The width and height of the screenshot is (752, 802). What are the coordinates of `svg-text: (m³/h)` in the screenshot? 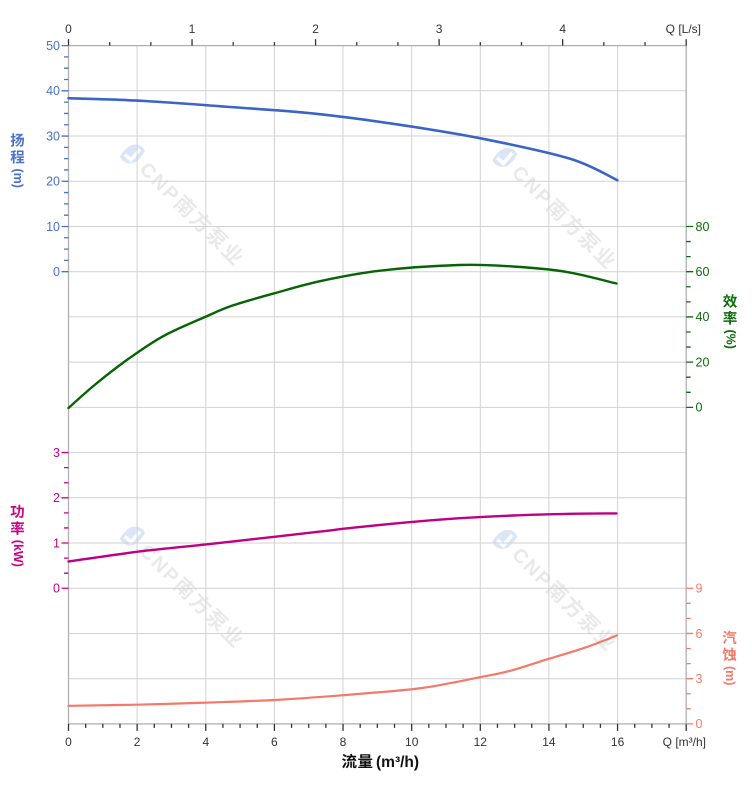 It's located at (397, 762).